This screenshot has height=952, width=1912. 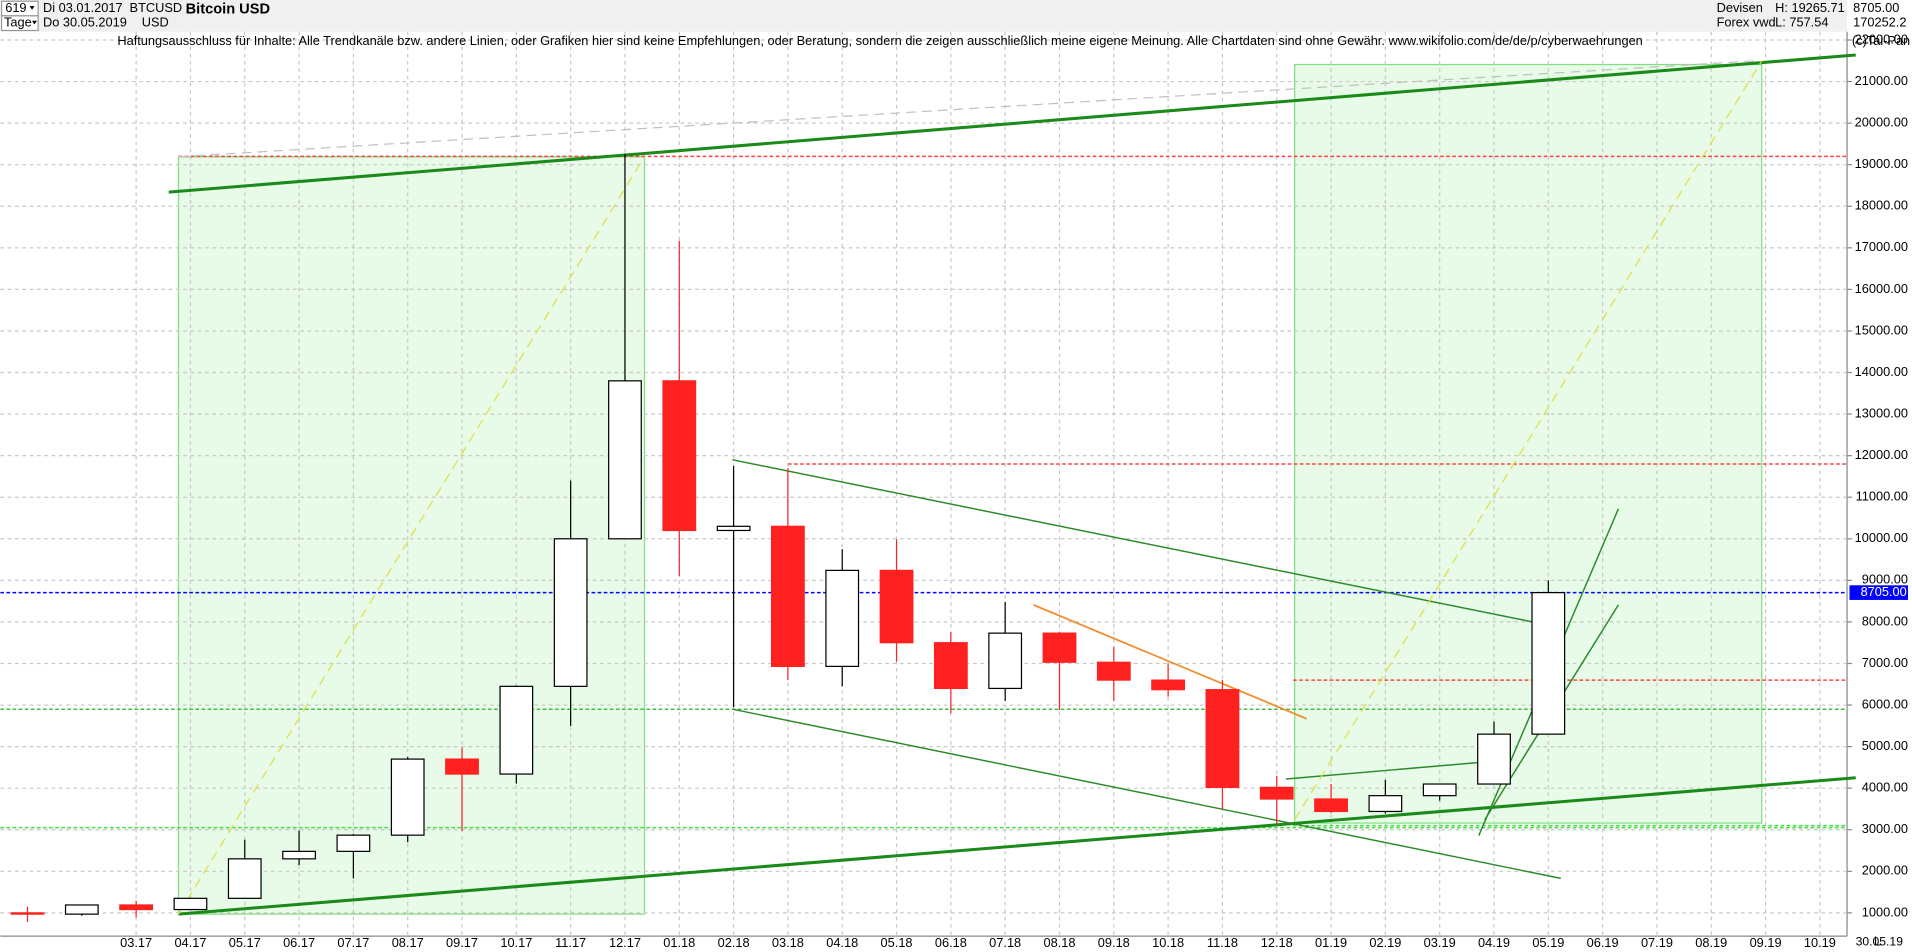 I want to click on x-tick-label: 08.19, so click(x=1711, y=942).